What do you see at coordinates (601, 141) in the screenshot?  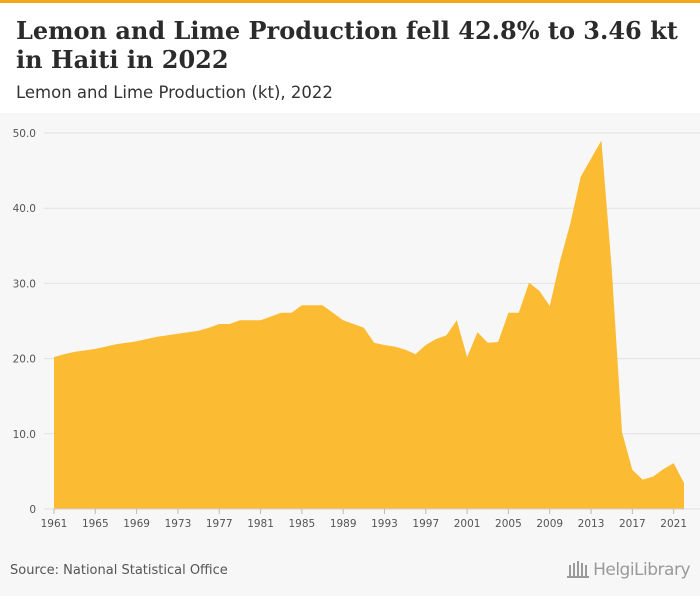 I see `data-point-2014` at bounding box center [601, 141].